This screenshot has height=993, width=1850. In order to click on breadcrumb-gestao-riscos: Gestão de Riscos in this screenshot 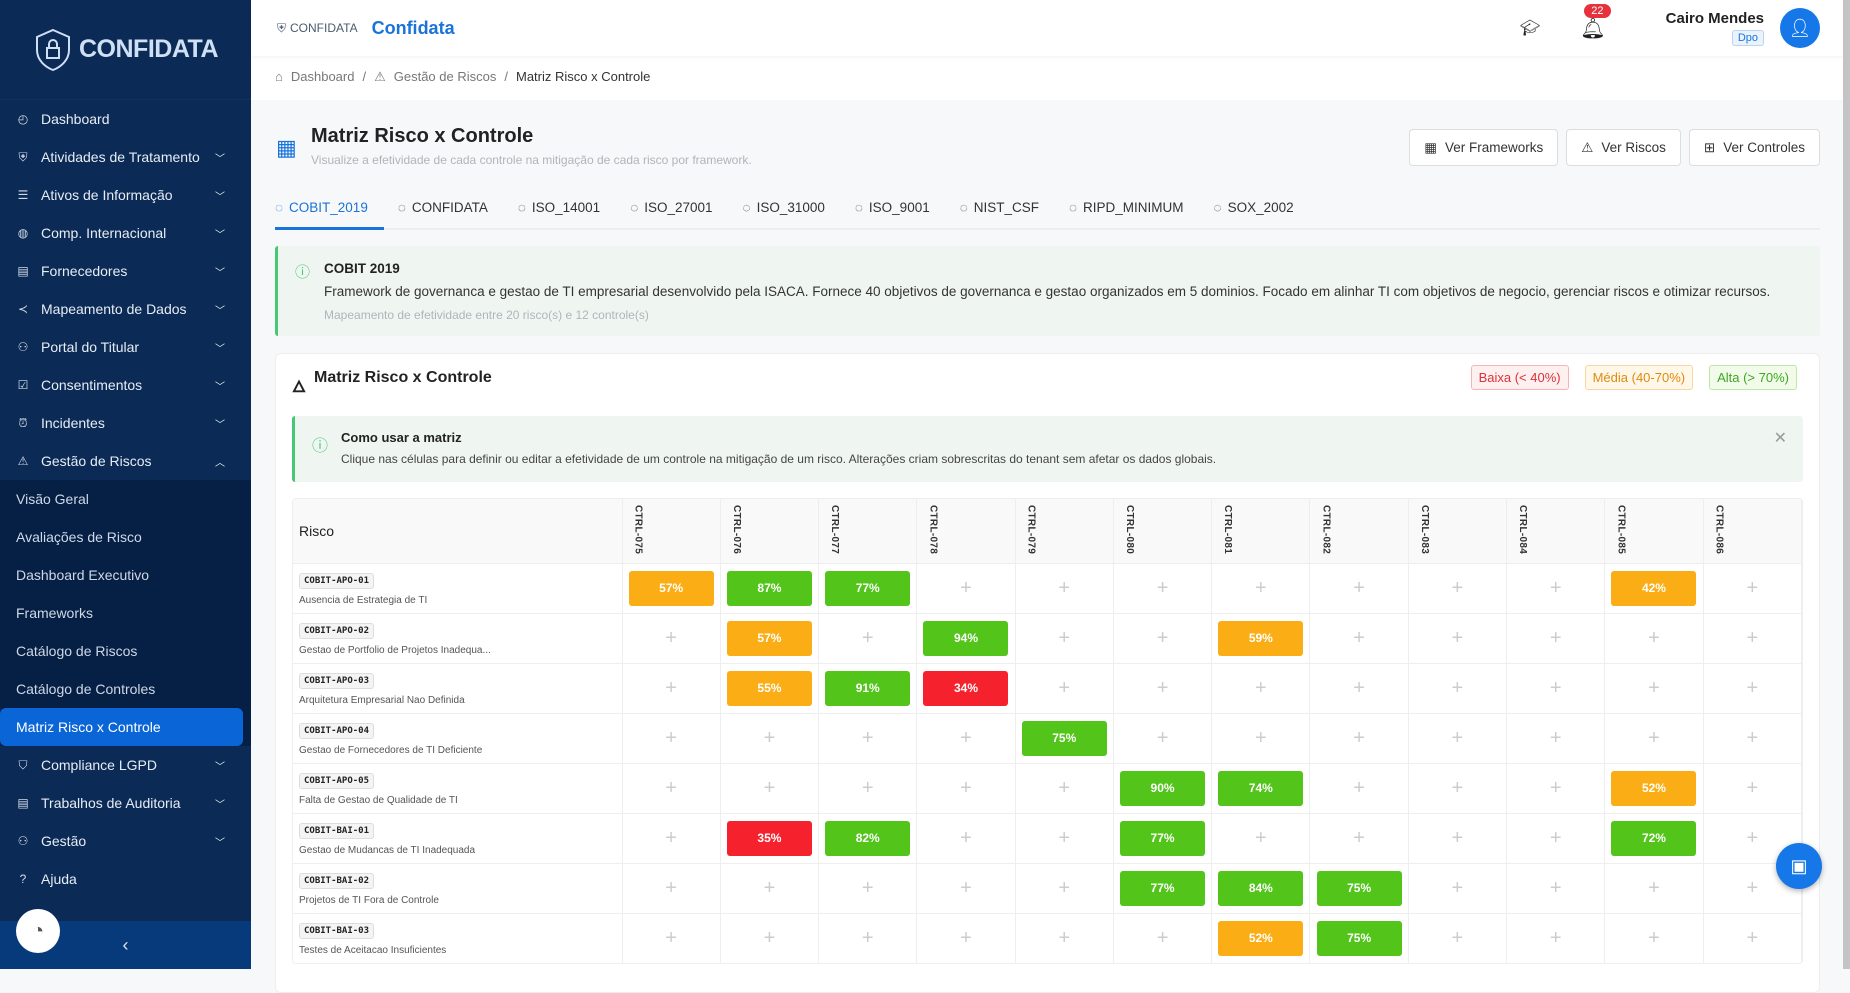, I will do `click(445, 76)`.